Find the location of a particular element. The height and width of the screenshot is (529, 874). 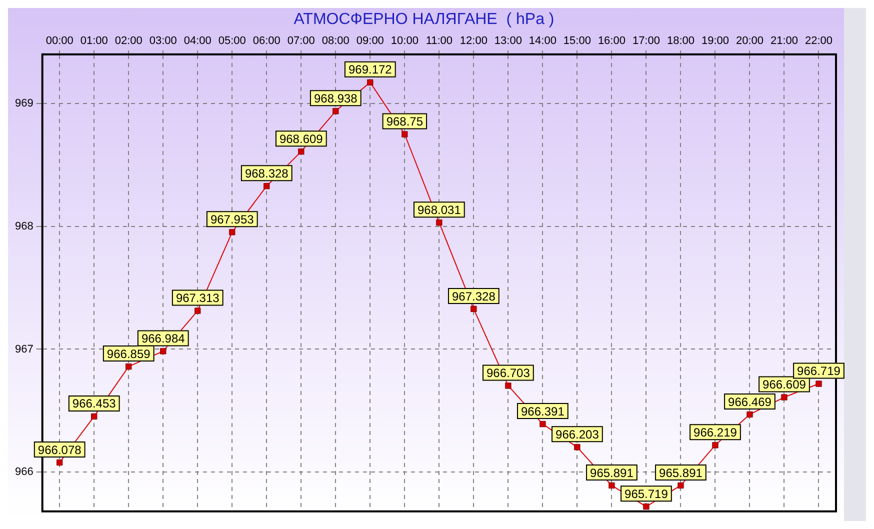

x-tick-label: 15:00 is located at coordinates (577, 40).